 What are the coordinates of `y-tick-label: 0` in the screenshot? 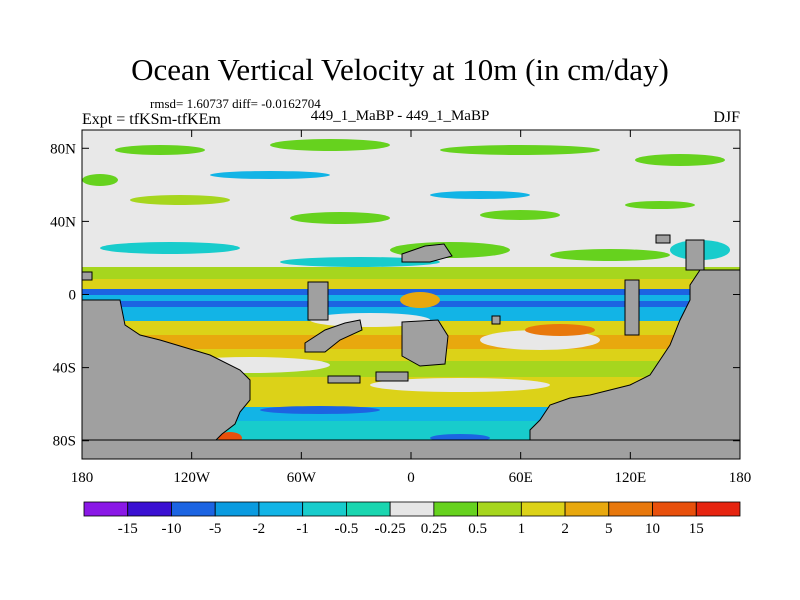 It's located at (73, 296).